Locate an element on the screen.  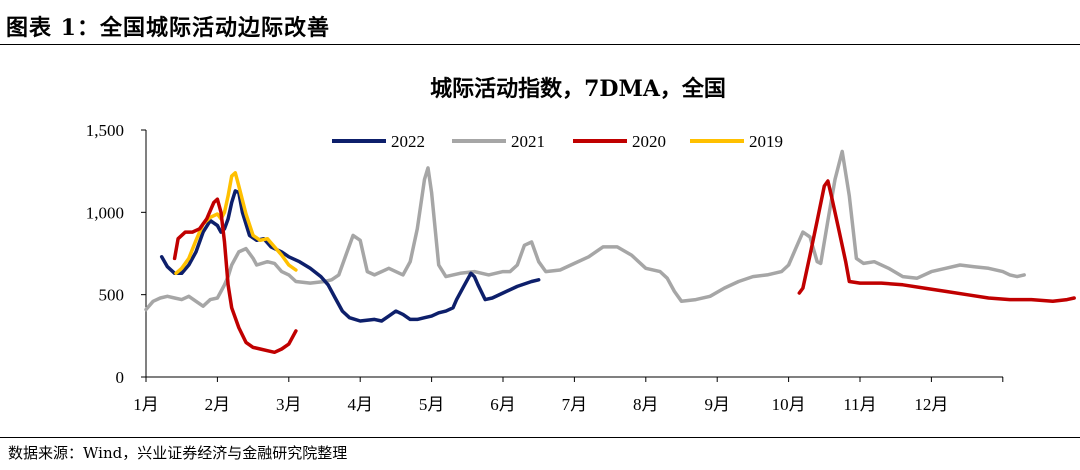
y-tick-label: 0 is located at coordinates (120, 377).